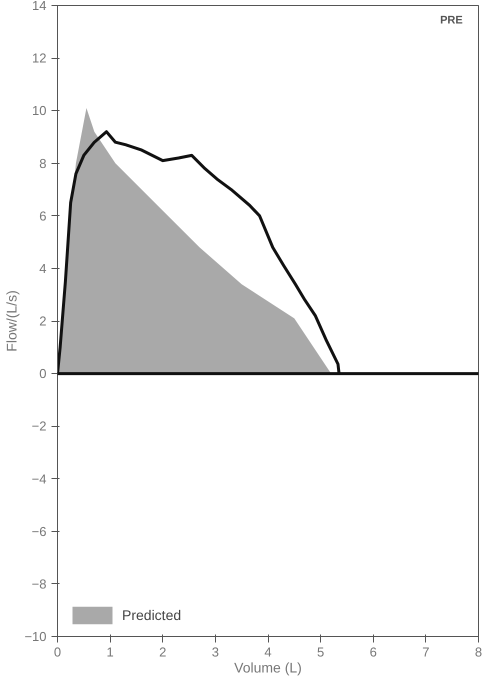  Describe the element at coordinates (43, 268) in the screenshot. I see `y-tick-label: 4` at that location.